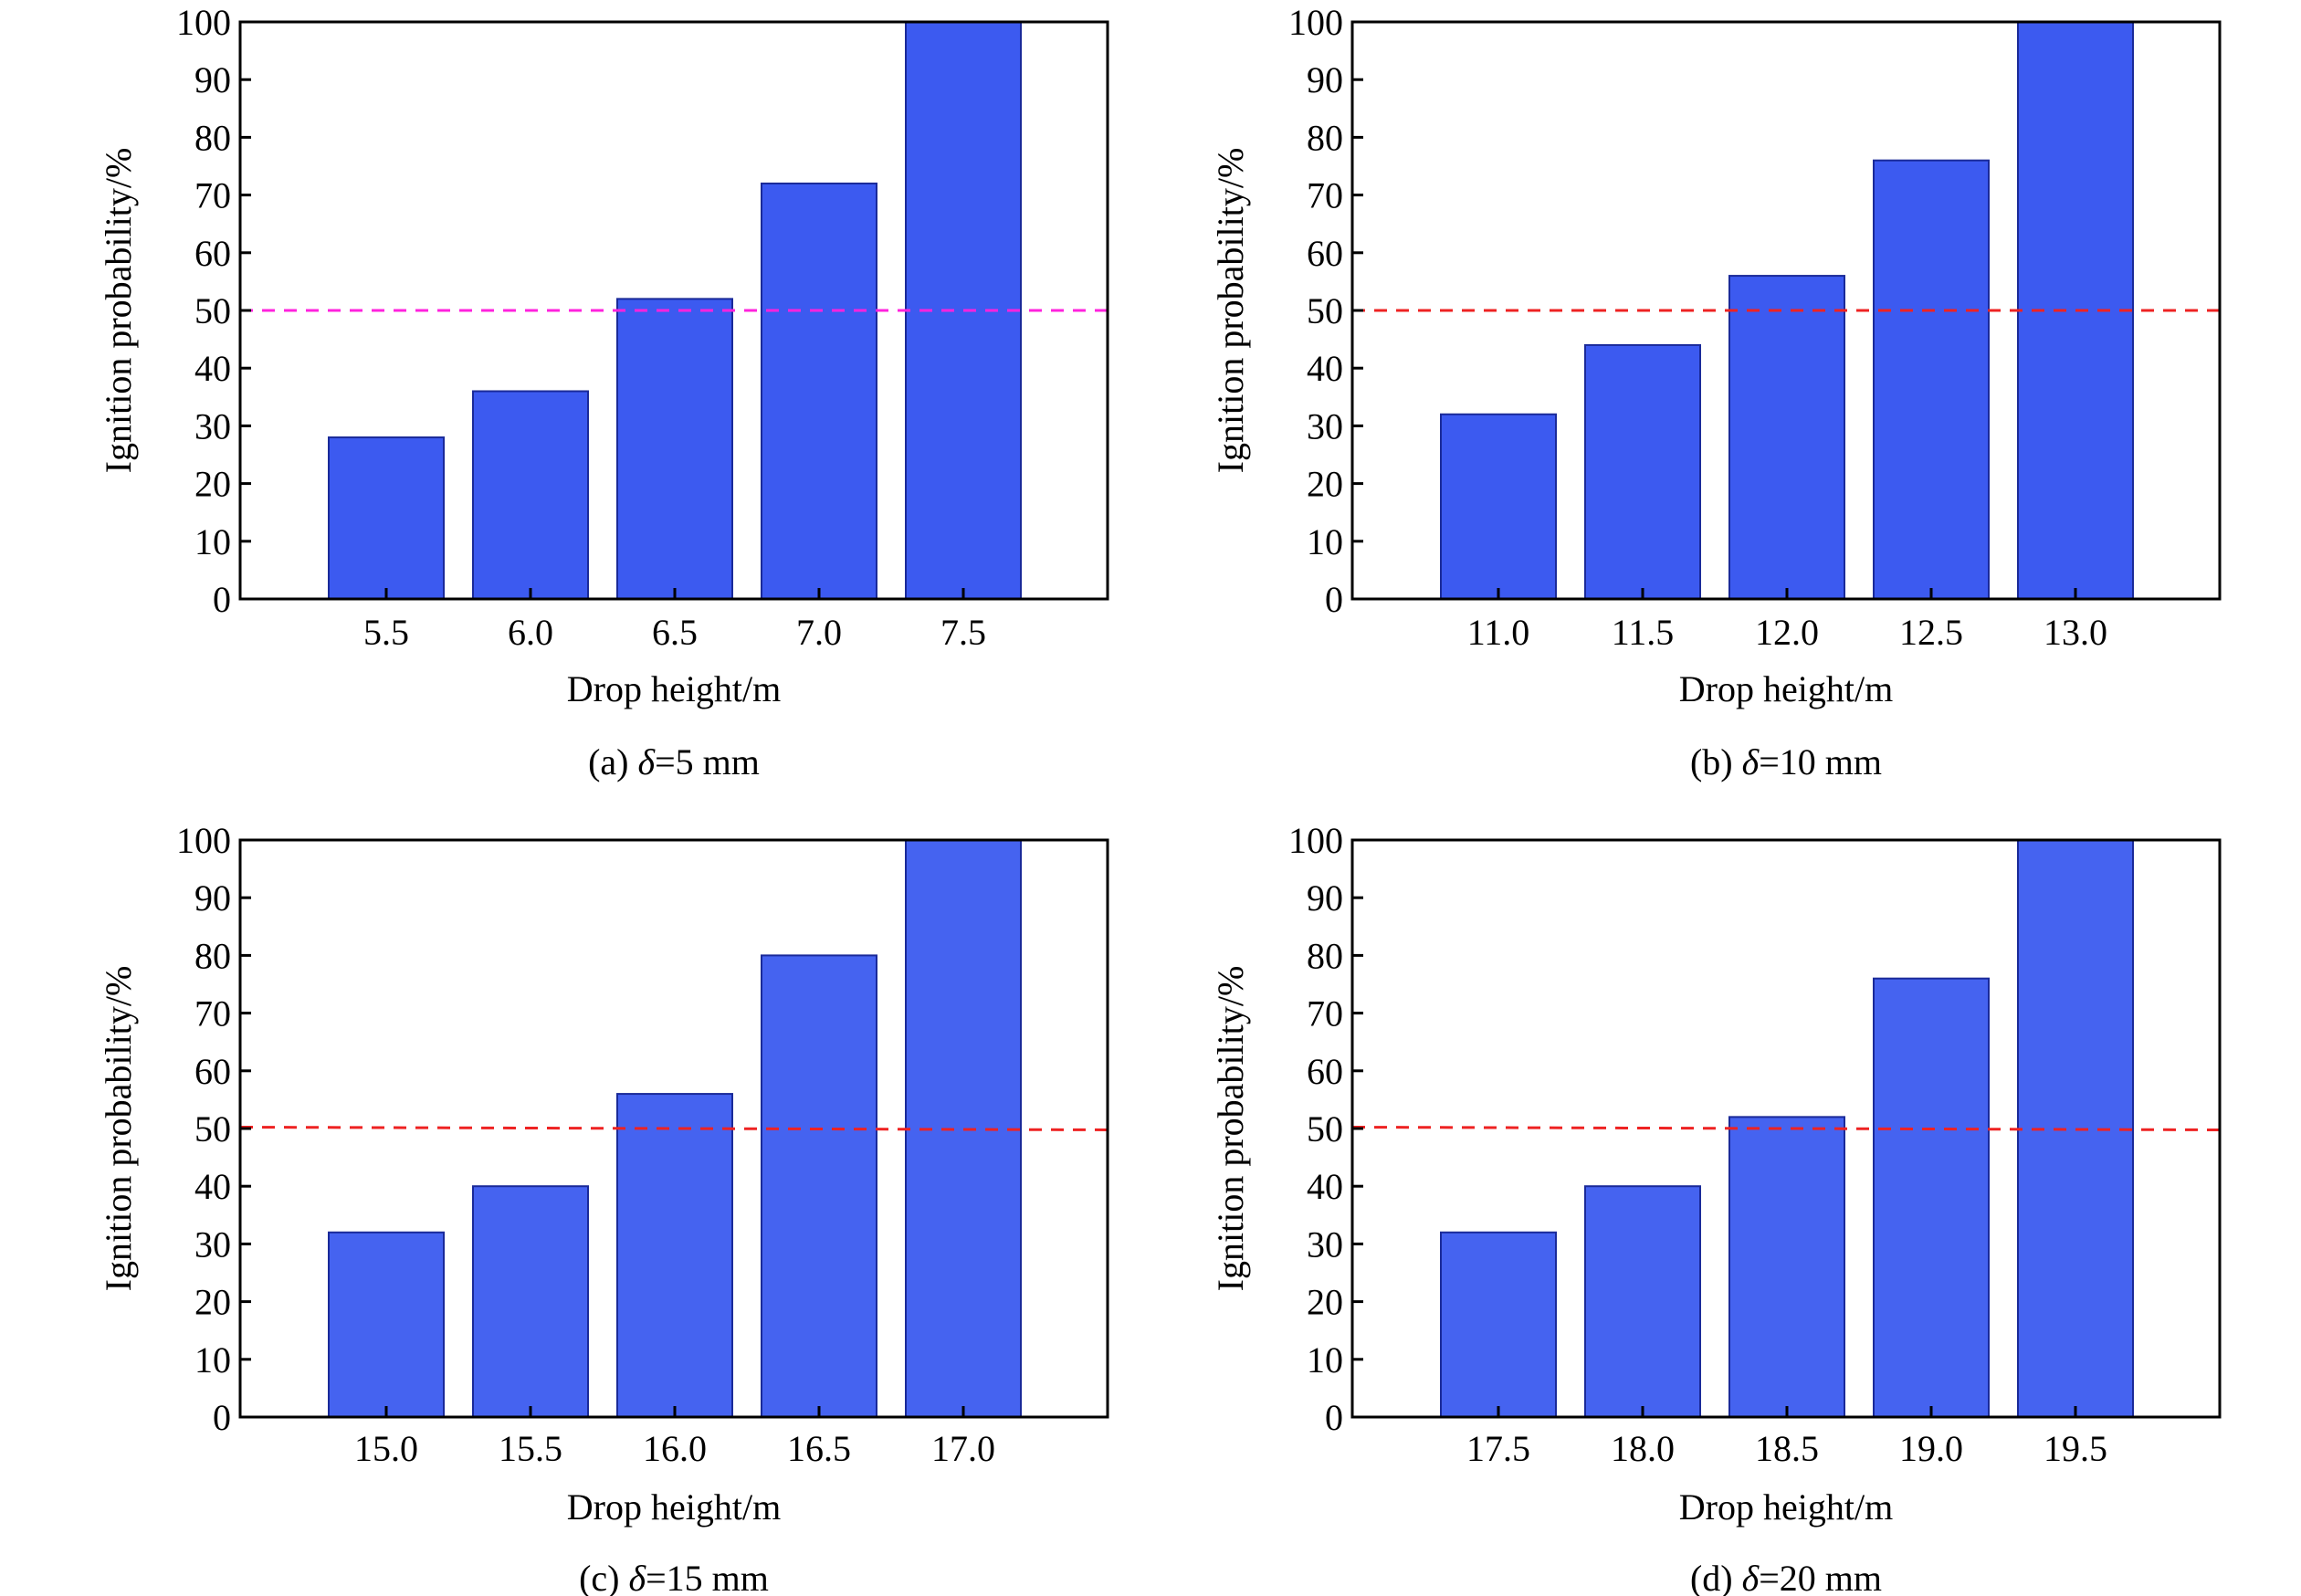 The width and height of the screenshot is (2301, 1596). I want to click on bar-12.0, so click(1786, 437).